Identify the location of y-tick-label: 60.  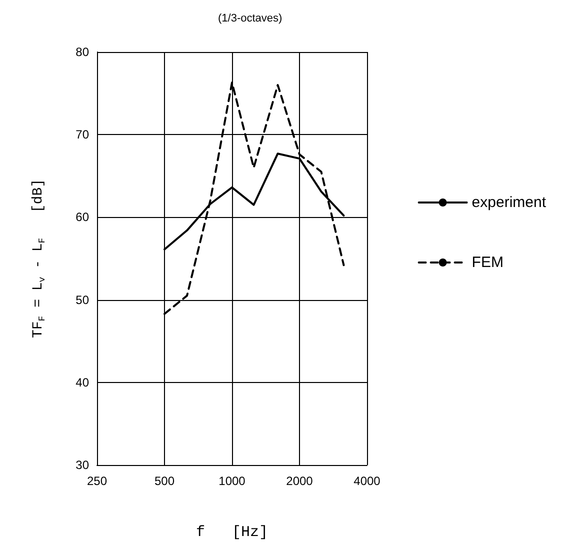
(83, 217).